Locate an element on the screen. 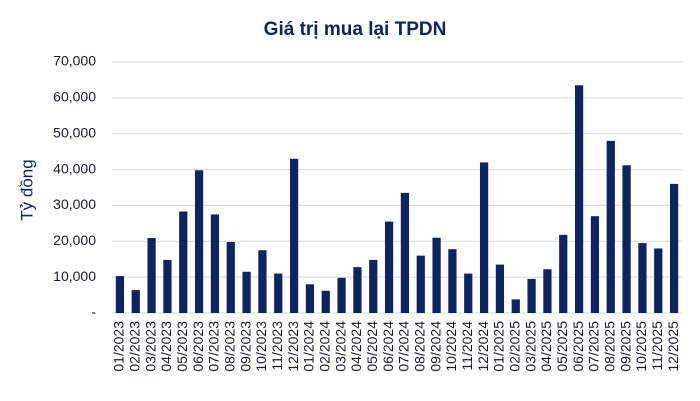  y-tick-label: 50,000 is located at coordinates (74, 132).